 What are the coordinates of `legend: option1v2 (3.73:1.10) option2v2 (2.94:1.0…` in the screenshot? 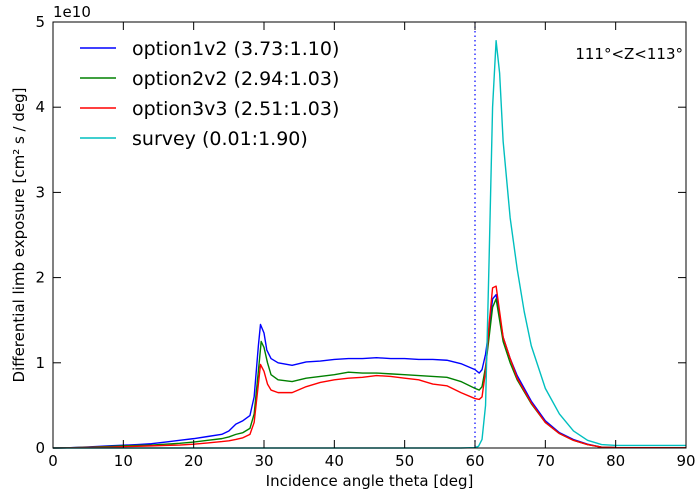 It's located at (209, 94).